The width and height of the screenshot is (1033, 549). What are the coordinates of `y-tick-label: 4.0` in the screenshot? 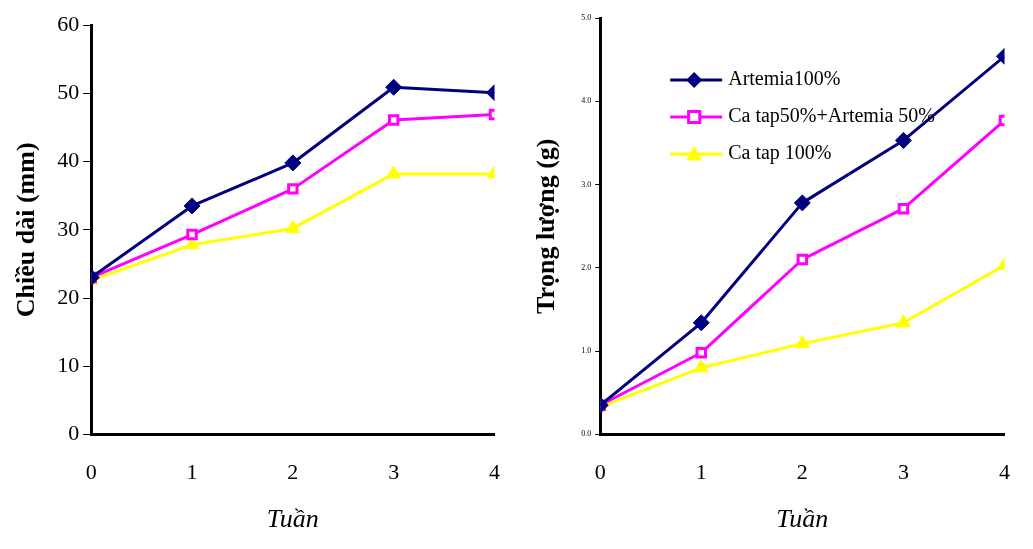 It's located at (586, 101).